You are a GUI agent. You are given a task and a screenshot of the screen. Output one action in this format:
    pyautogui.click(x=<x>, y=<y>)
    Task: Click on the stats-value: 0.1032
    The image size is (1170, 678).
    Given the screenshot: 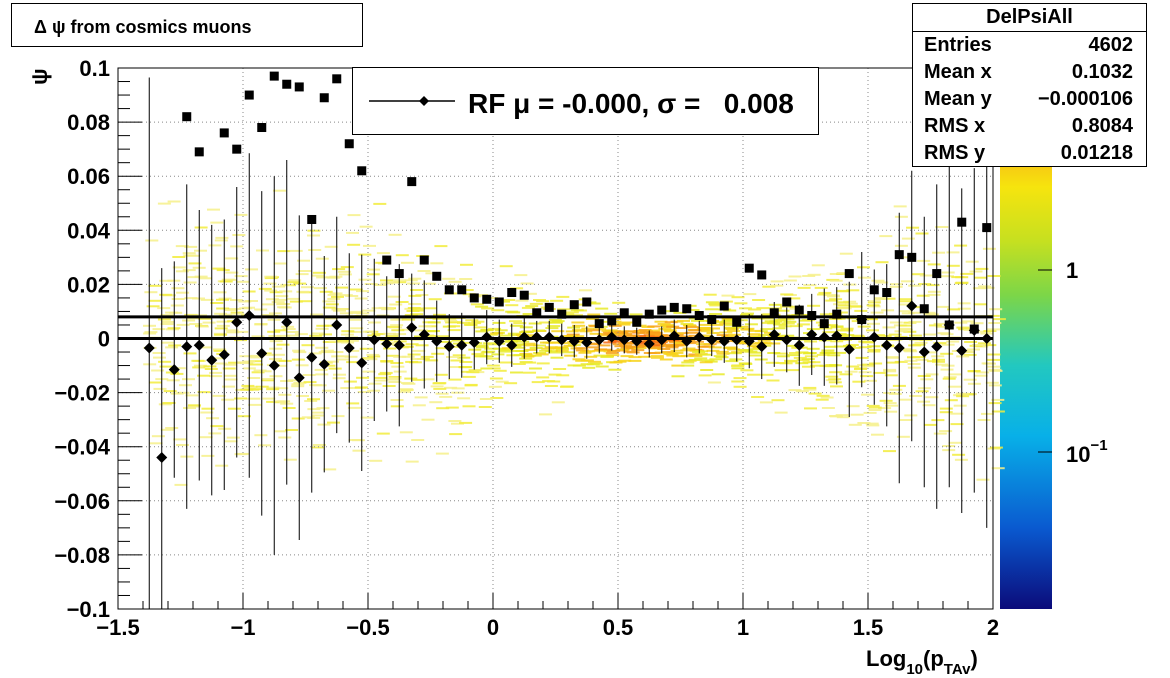 What is the action you would take?
    pyautogui.click(x=1102, y=72)
    